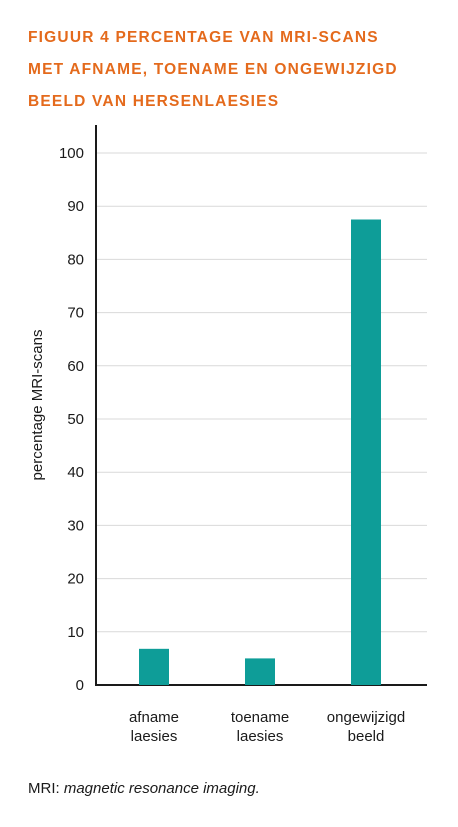 The height and width of the screenshot is (827, 458). What do you see at coordinates (75, 472) in the screenshot?
I see `y-tick-label: 40` at bounding box center [75, 472].